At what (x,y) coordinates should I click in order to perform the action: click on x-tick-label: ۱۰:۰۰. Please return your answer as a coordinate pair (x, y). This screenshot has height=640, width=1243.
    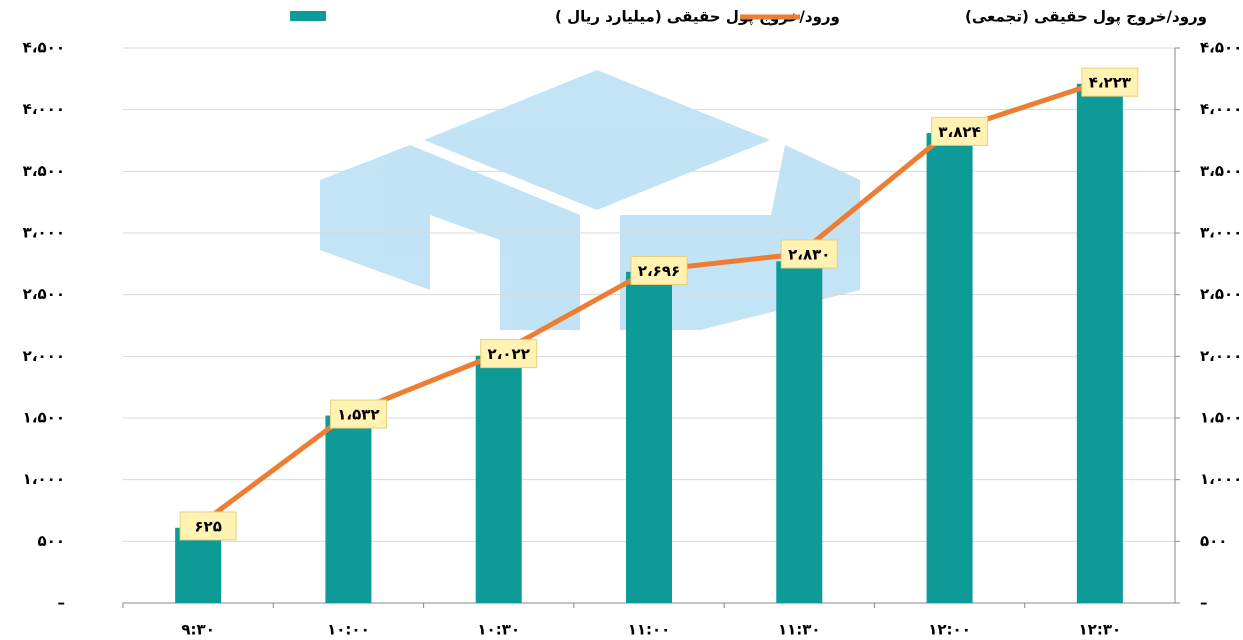
    Looking at the image, I should click on (348, 630).